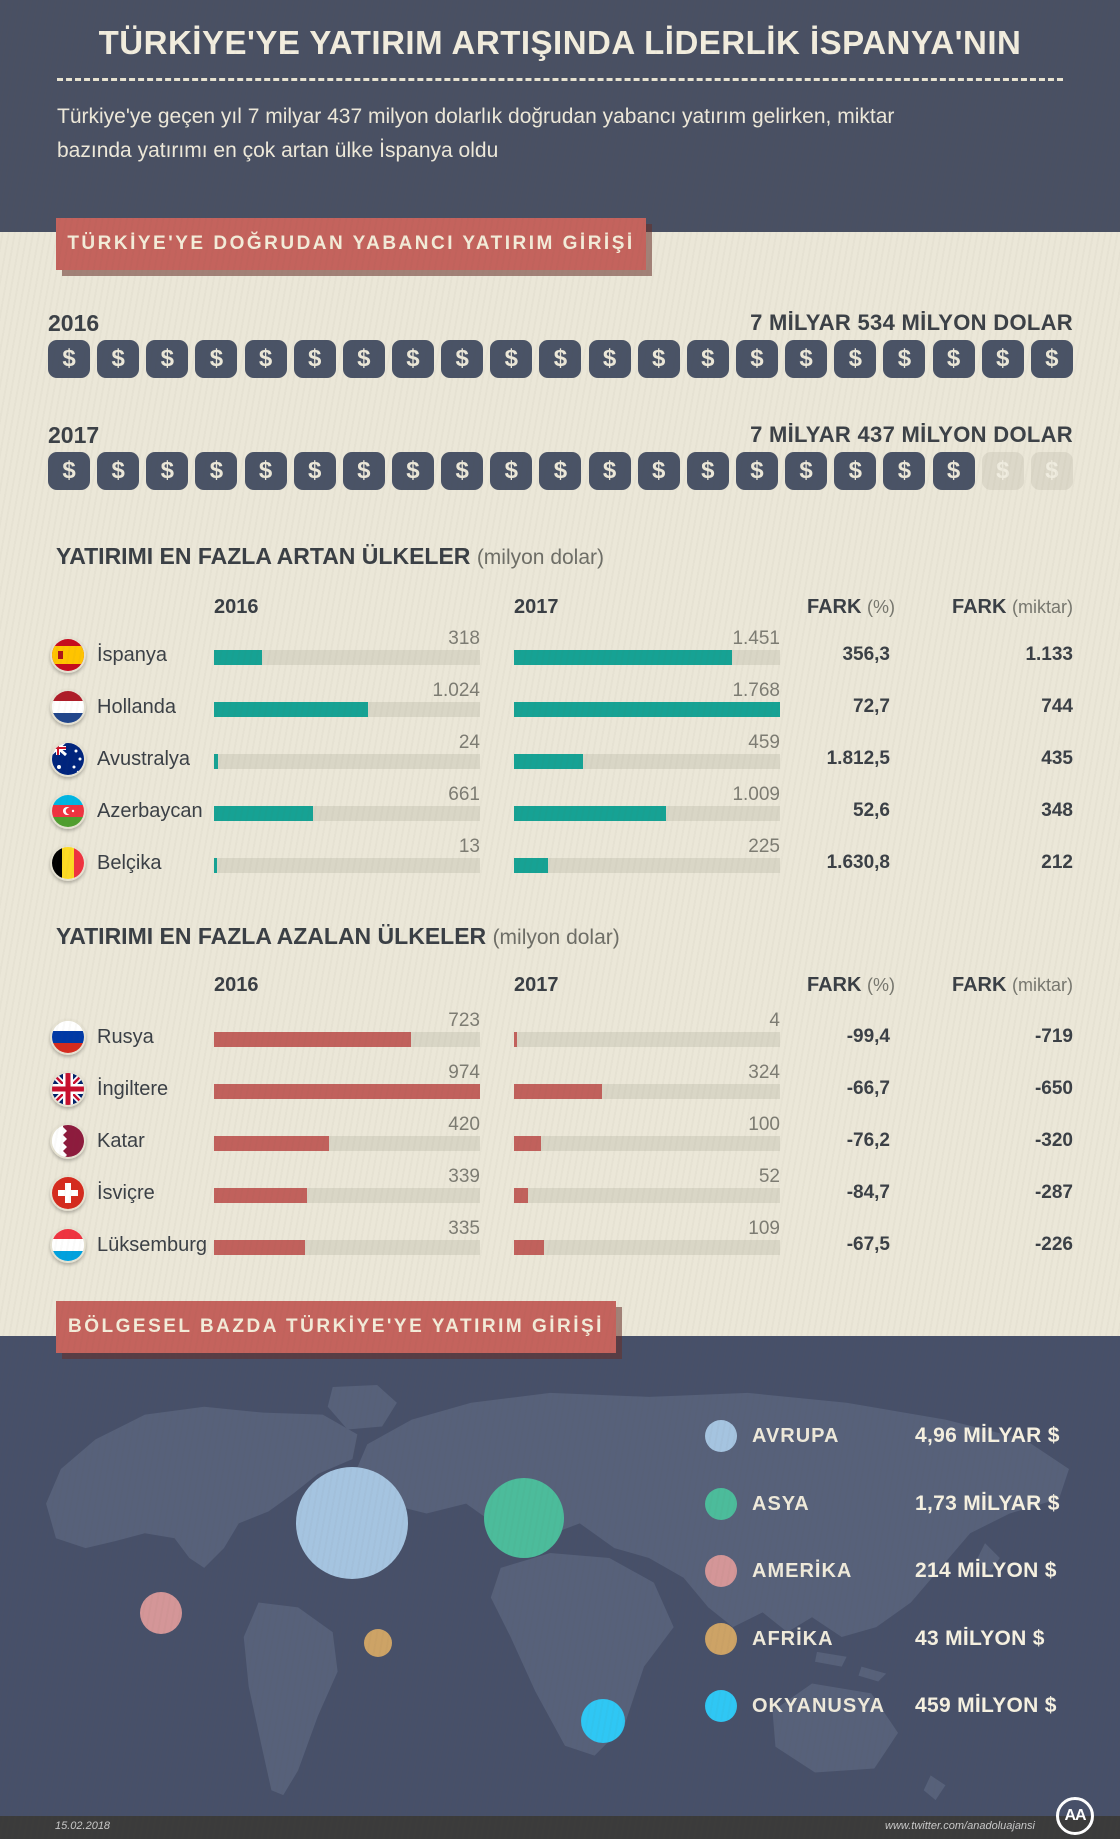  What do you see at coordinates (560, 1827) in the screenshot?
I see `footer-bar: 15.02.2018 www.twitter.com/anadoluajansi` at bounding box center [560, 1827].